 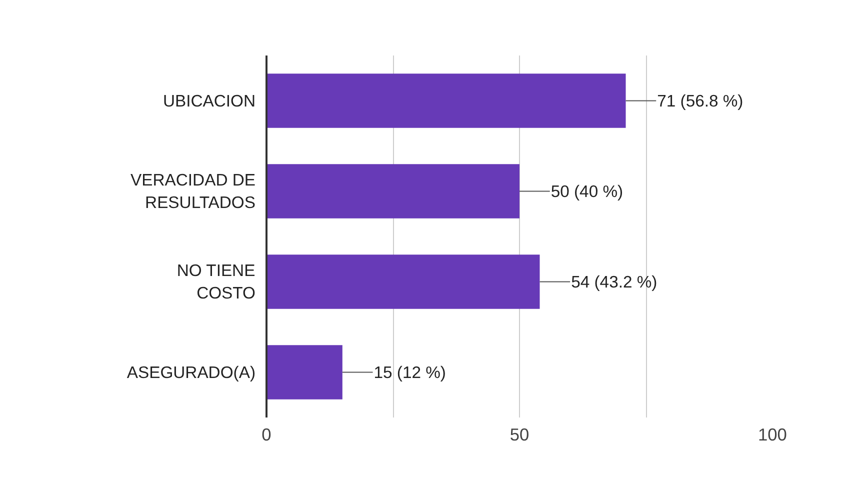 I want to click on x-tick-label: 50, so click(x=520, y=434).